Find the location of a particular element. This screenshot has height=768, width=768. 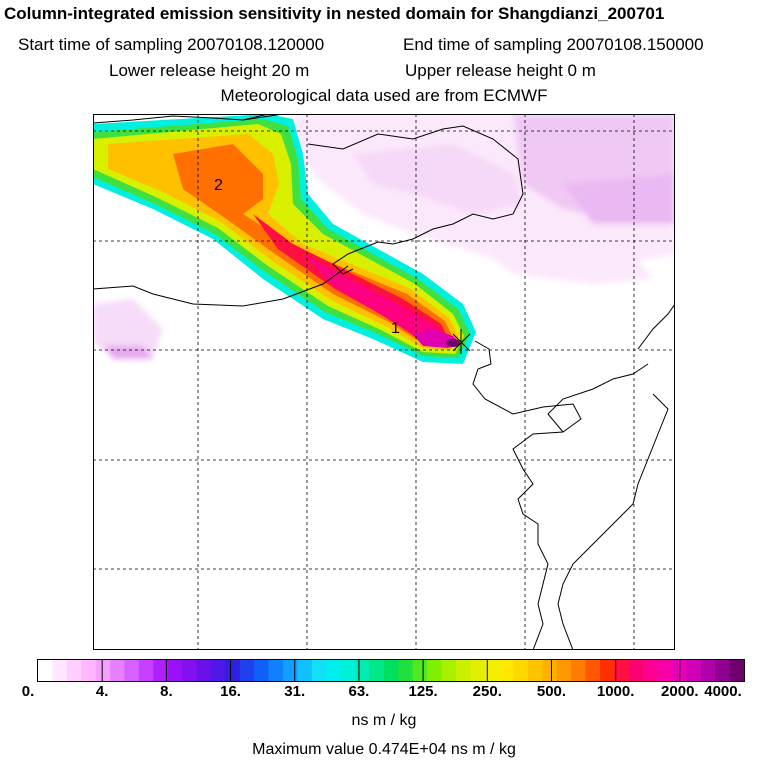

colorbar is located at coordinates (391, 670).